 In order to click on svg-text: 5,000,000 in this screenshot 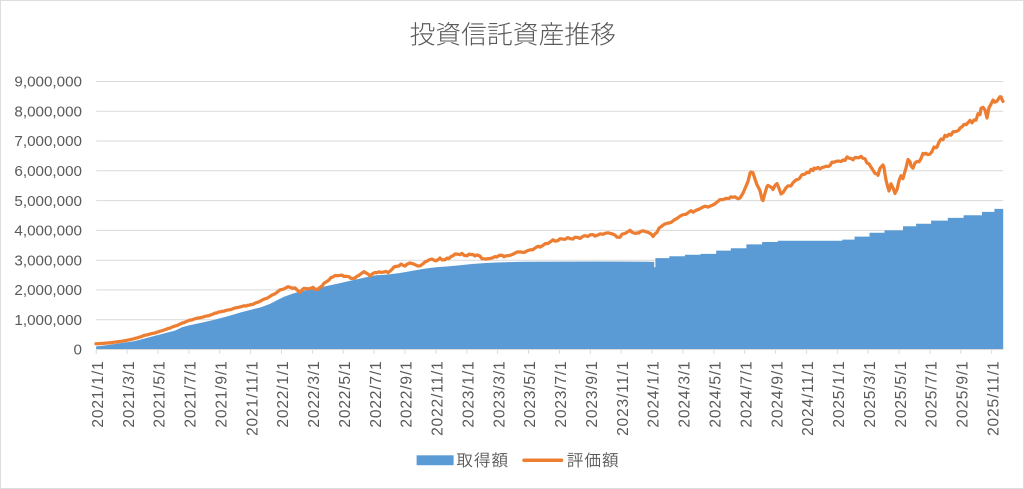, I will do `click(48, 201)`.